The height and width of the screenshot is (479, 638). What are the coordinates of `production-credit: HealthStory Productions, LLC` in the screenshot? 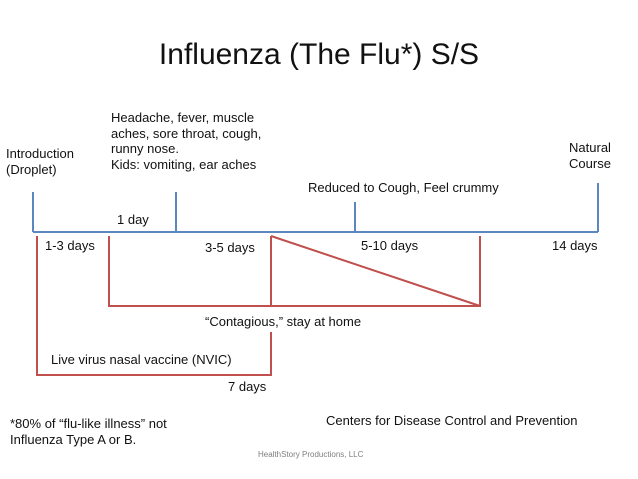 It's located at (311, 454).